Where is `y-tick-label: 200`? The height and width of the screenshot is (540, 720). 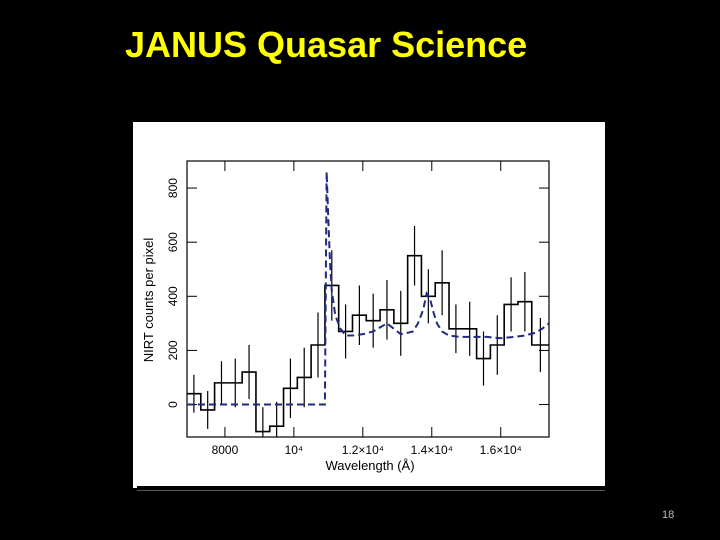
y-tick-label: 200 is located at coordinates (173, 350).